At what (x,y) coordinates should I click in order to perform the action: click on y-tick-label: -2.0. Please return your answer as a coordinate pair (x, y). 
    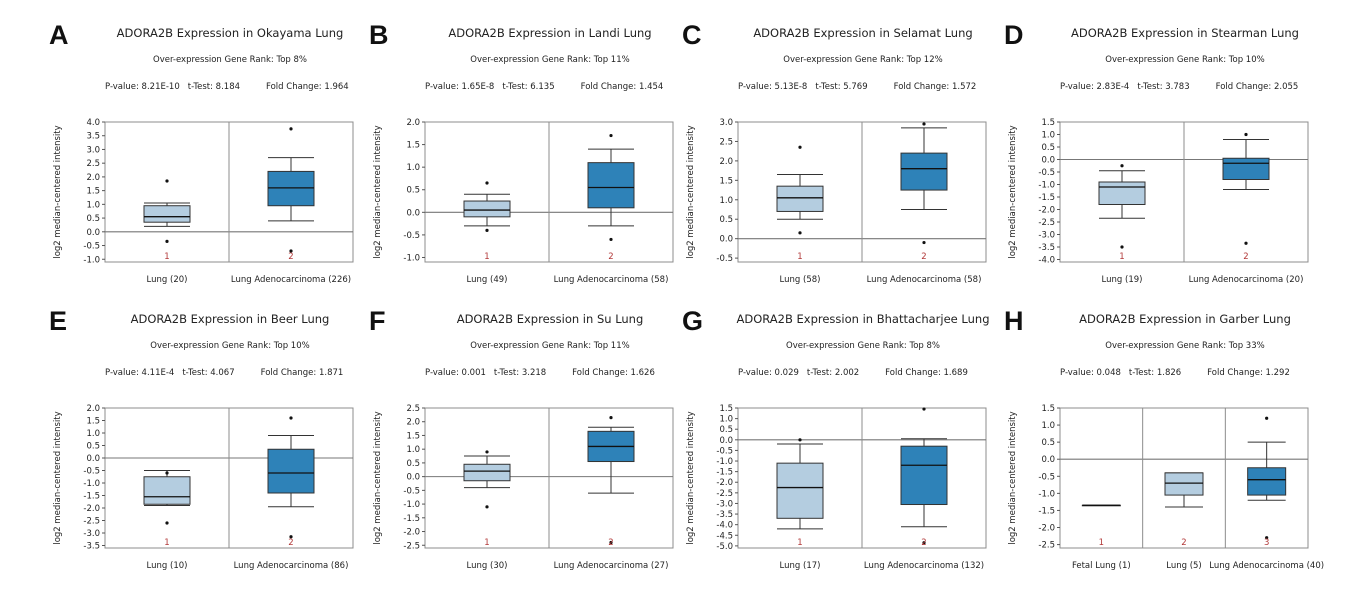
    Looking at the image, I should click on (724, 483).